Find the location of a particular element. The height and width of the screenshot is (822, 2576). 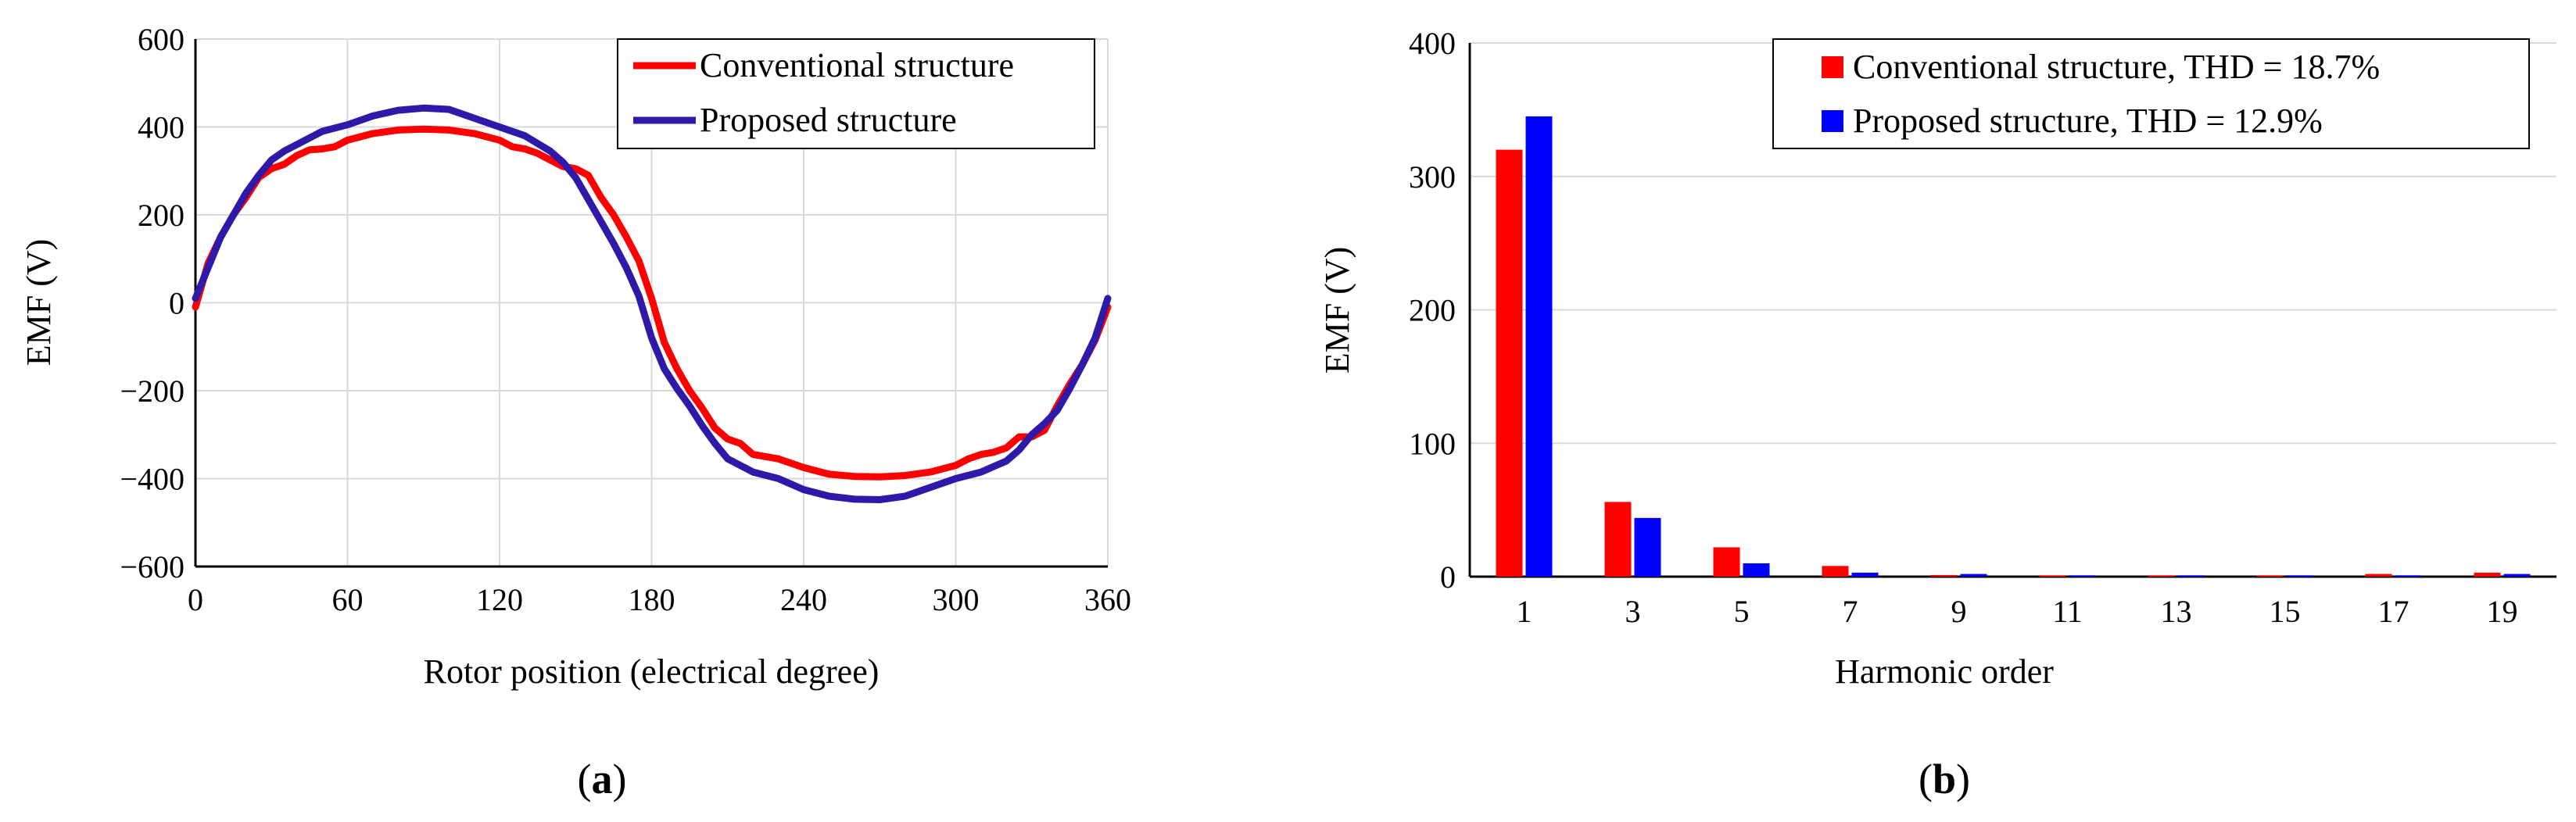

chart-b-x-tick-label: 9 is located at coordinates (1959, 611).